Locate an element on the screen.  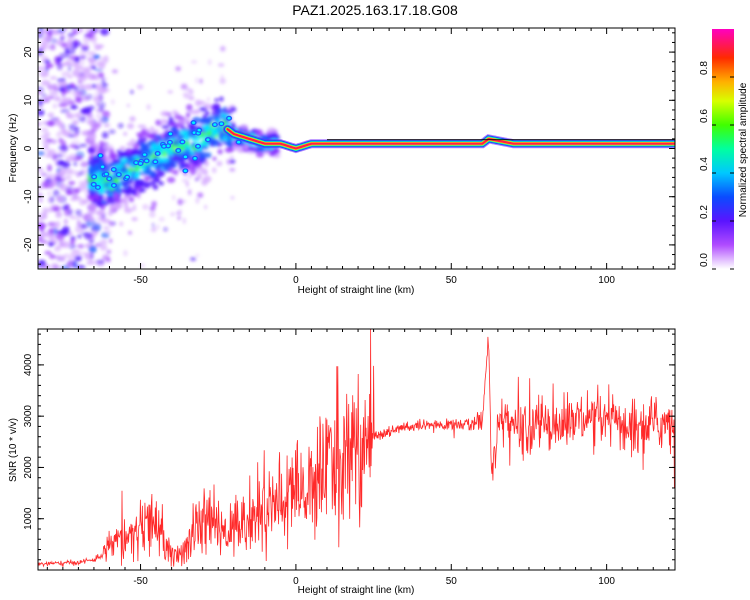
y-tick-label: 4000 is located at coordinates (28, 364).